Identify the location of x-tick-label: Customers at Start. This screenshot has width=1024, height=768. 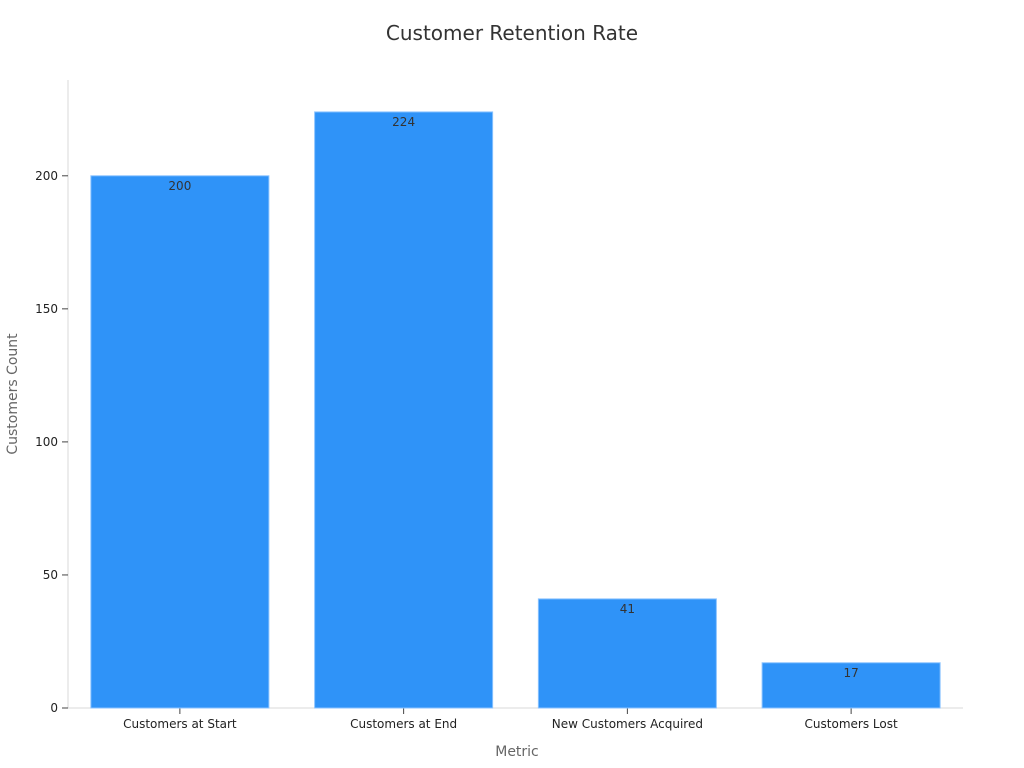
(180, 724).